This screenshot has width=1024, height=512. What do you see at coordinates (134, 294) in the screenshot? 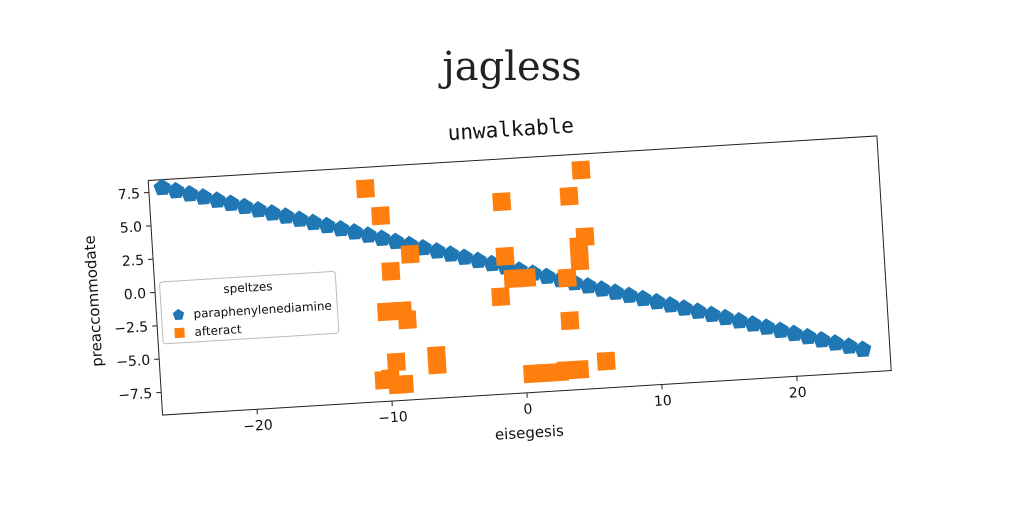
I see `y-tick-label: 0.0` at bounding box center [134, 294].